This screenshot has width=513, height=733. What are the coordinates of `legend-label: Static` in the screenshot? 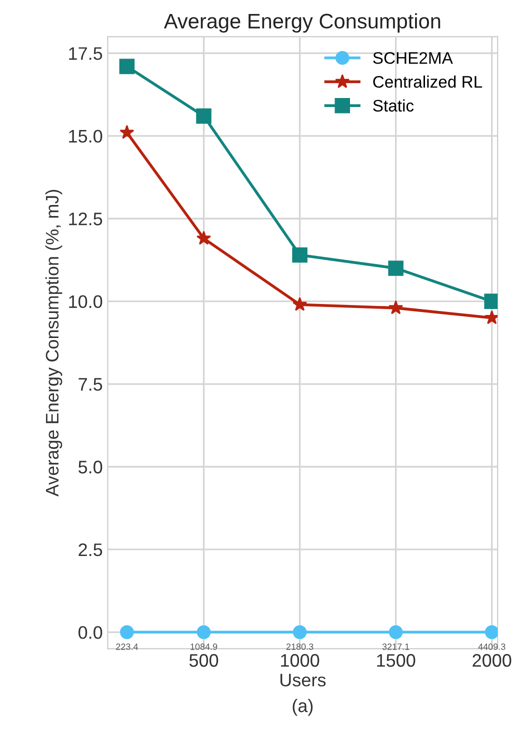 It's located at (393, 105).